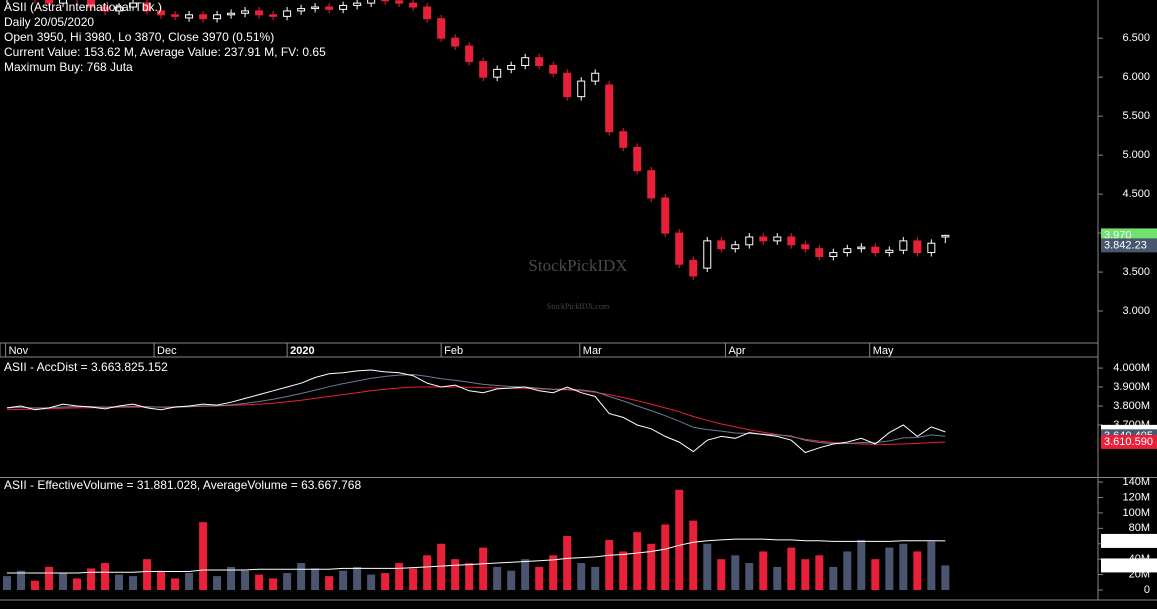  Describe the element at coordinates (1147, 590) in the screenshot. I see `y-tick-label: 0` at that location.